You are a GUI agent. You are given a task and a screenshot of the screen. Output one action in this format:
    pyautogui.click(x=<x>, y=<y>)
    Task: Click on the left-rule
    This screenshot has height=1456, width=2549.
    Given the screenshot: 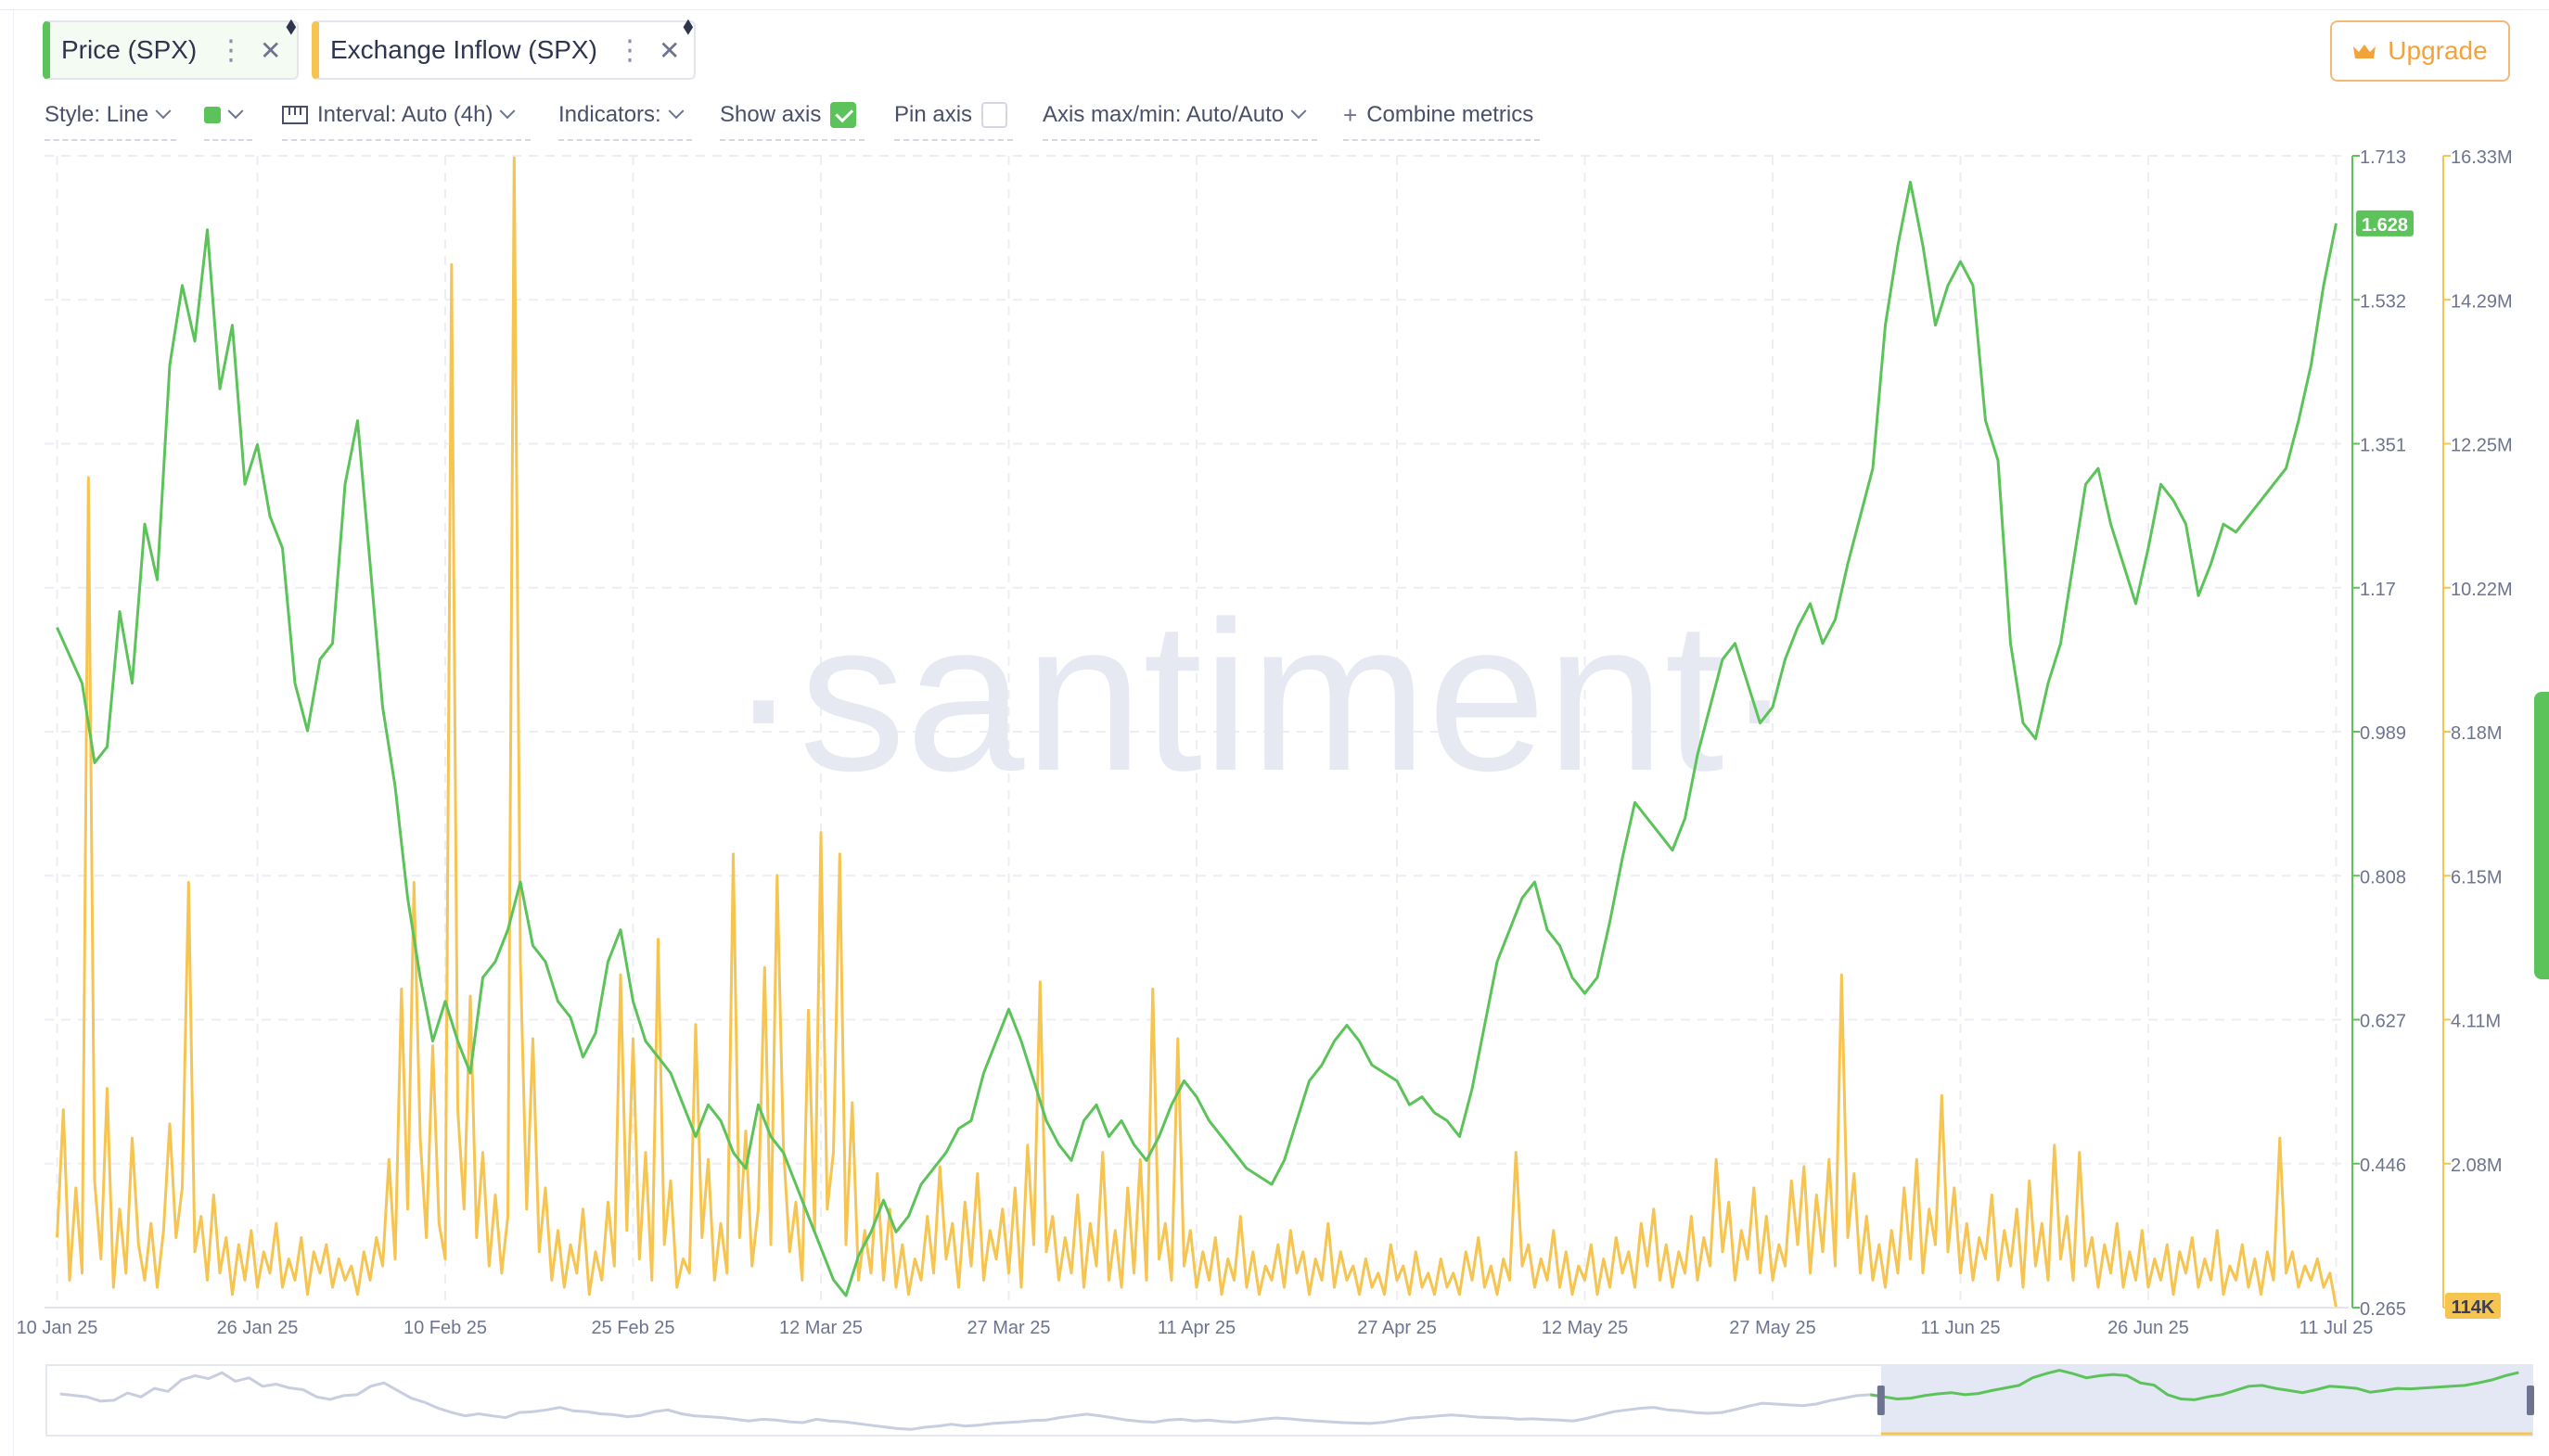 What is the action you would take?
    pyautogui.click(x=13, y=732)
    